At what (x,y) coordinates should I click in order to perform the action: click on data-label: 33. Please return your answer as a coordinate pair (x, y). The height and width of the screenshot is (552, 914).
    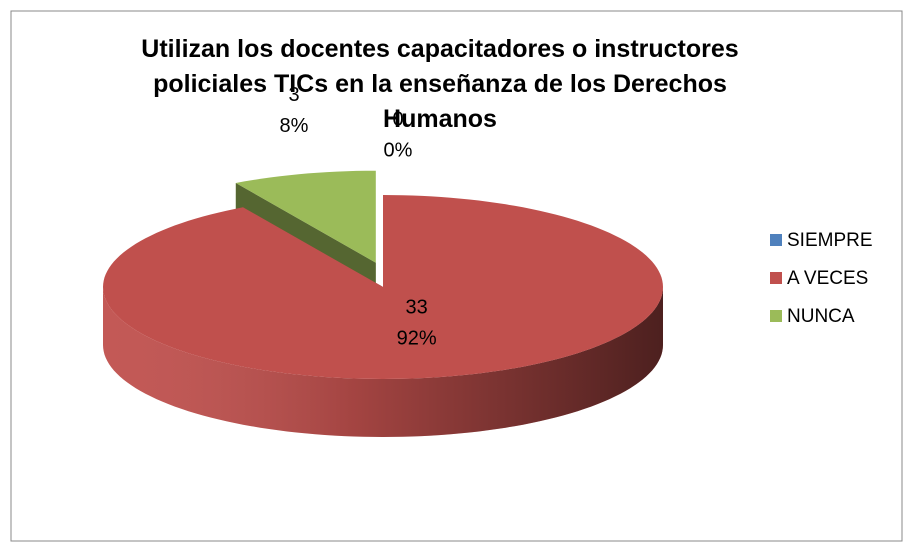
    Looking at the image, I should click on (416, 307).